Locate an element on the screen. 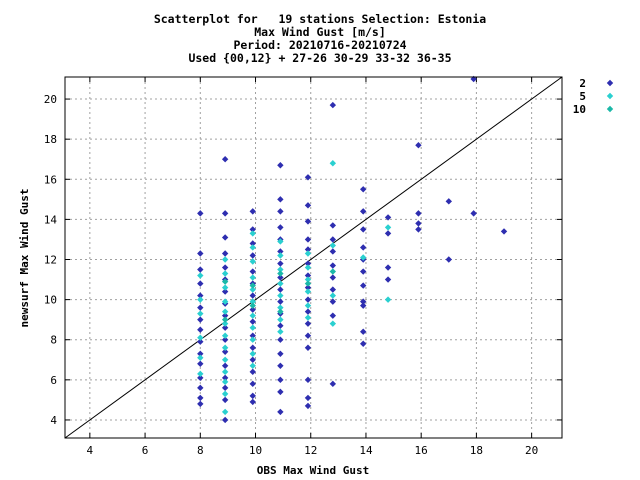 The width and height of the screenshot is (640, 480). x-tick-label: 20 is located at coordinates (531, 450).